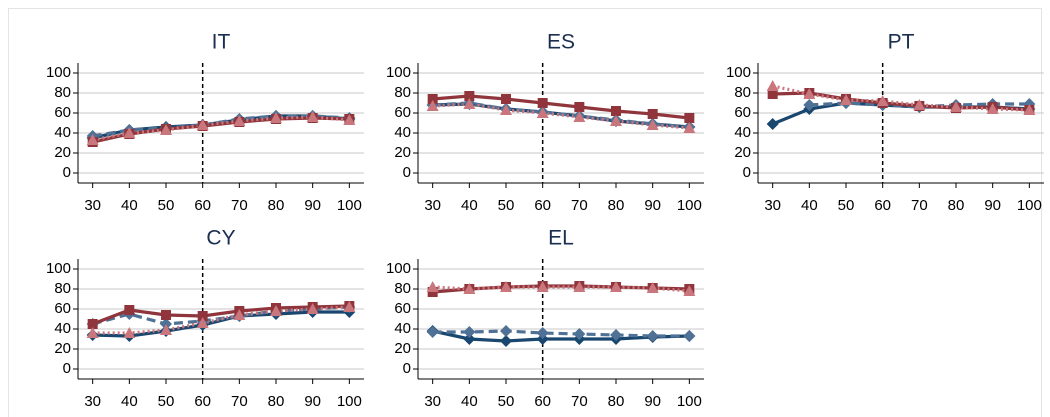  Describe the element at coordinates (561, 238) in the screenshot. I see `panel-title: EL` at that location.